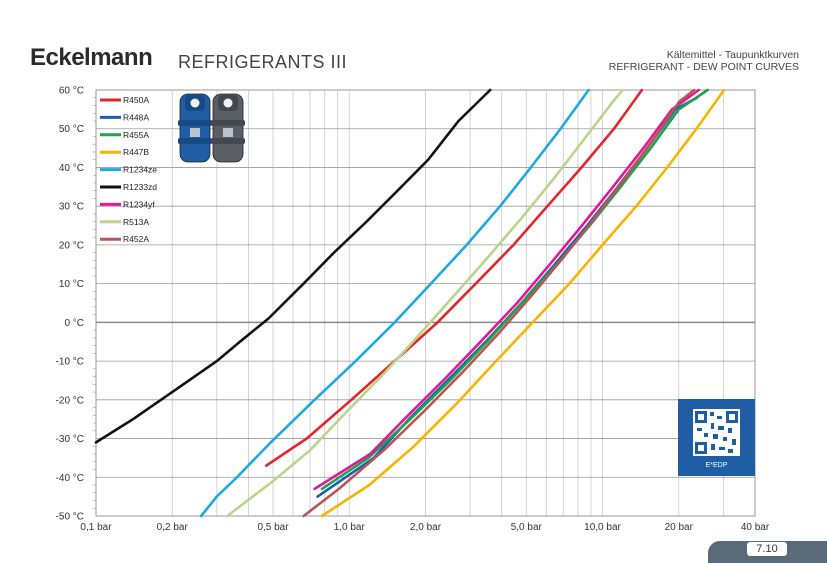 Image resolution: width=827 pixels, height=563 pixels. What do you see at coordinates (140, 170) in the screenshot?
I see `legend-label: R1234ze` at bounding box center [140, 170].